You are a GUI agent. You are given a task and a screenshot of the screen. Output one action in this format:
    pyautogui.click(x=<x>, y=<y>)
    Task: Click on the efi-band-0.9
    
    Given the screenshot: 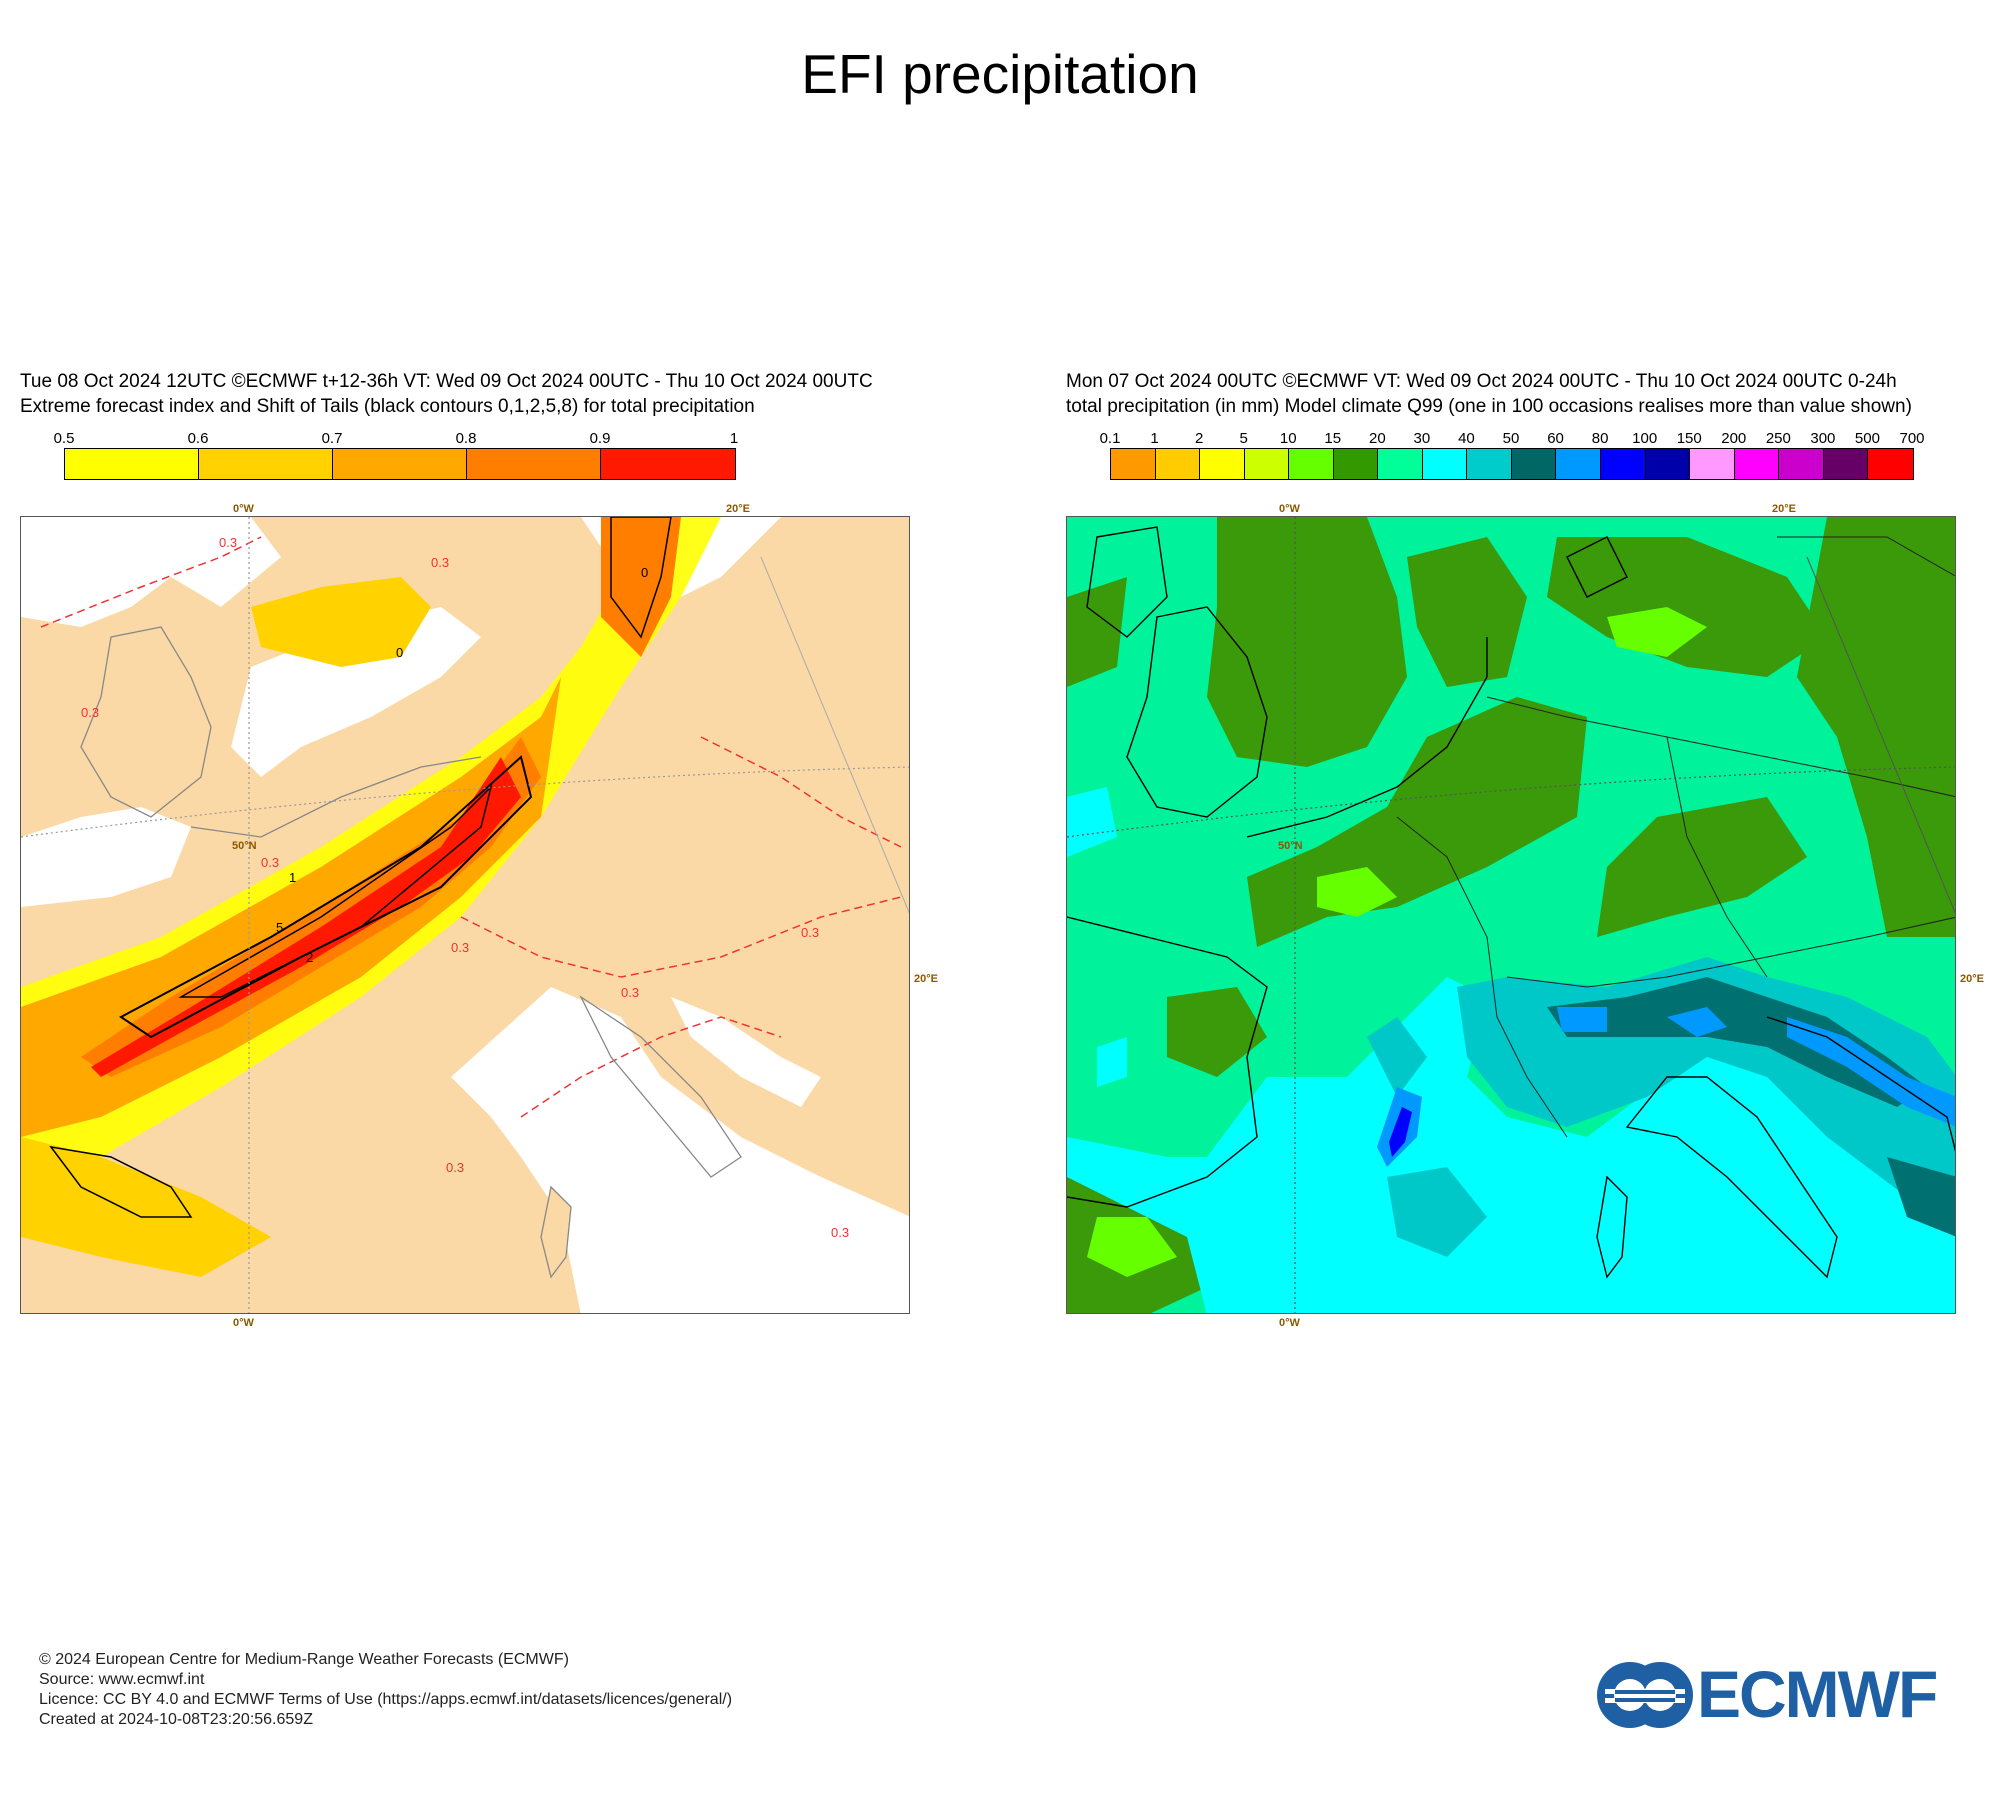 What is the action you would take?
    pyautogui.click(x=306, y=917)
    